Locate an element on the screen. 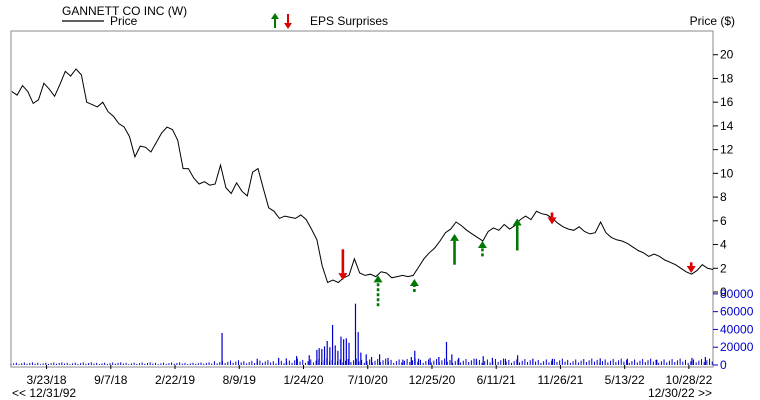 Image resolution: width=760 pixels, height=400 pixels. volume-tick-label: 60000 is located at coordinates (737, 312).